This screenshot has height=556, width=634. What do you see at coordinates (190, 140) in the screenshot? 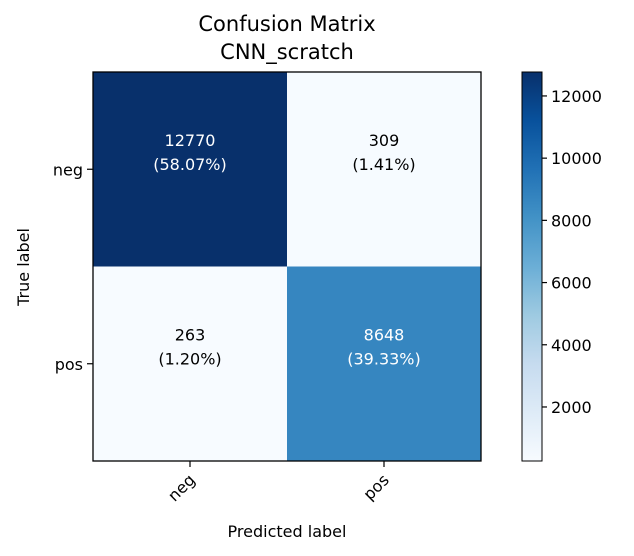
I see `cell-count-label: 12770` at bounding box center [190, 140].